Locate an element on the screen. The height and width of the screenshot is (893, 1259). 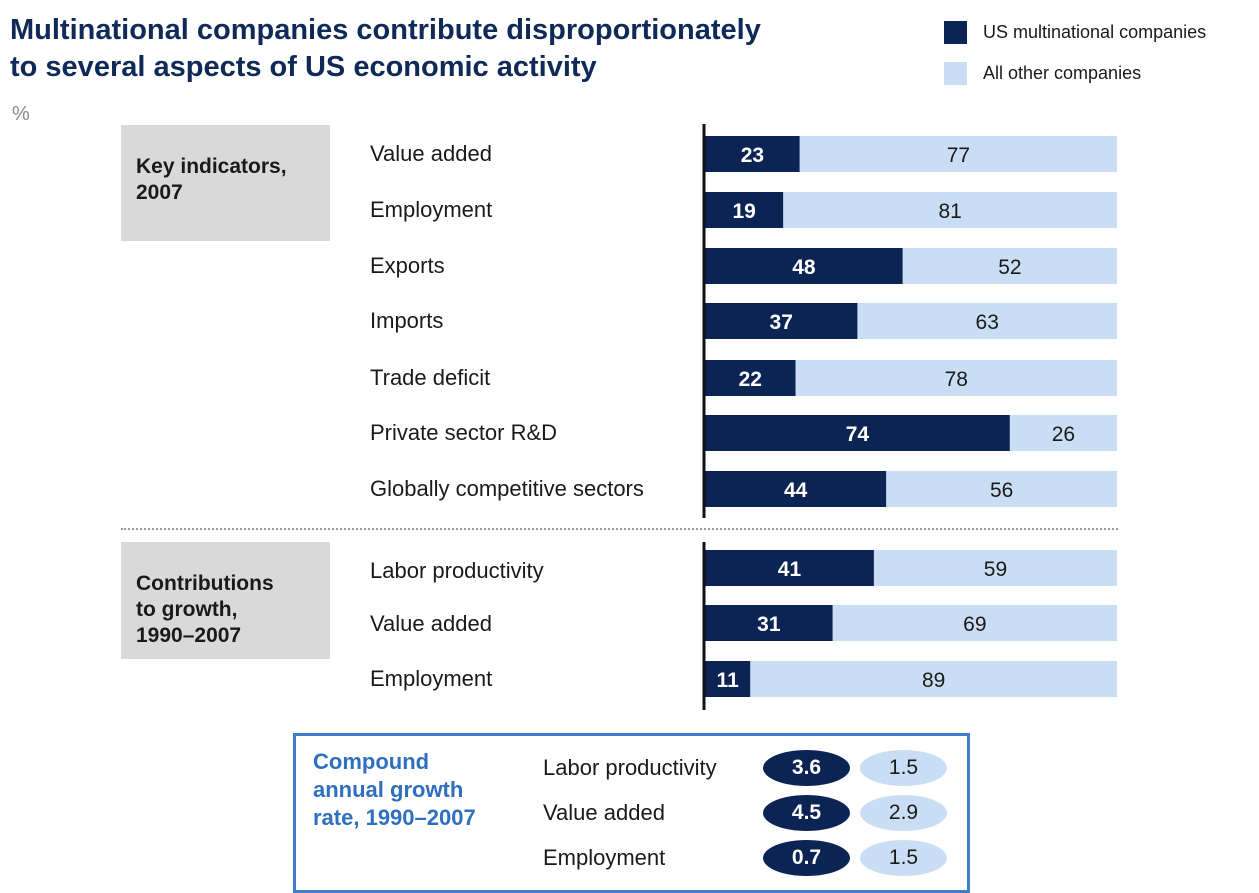
data-label-other: 77 is located at coordinates (958, 155).